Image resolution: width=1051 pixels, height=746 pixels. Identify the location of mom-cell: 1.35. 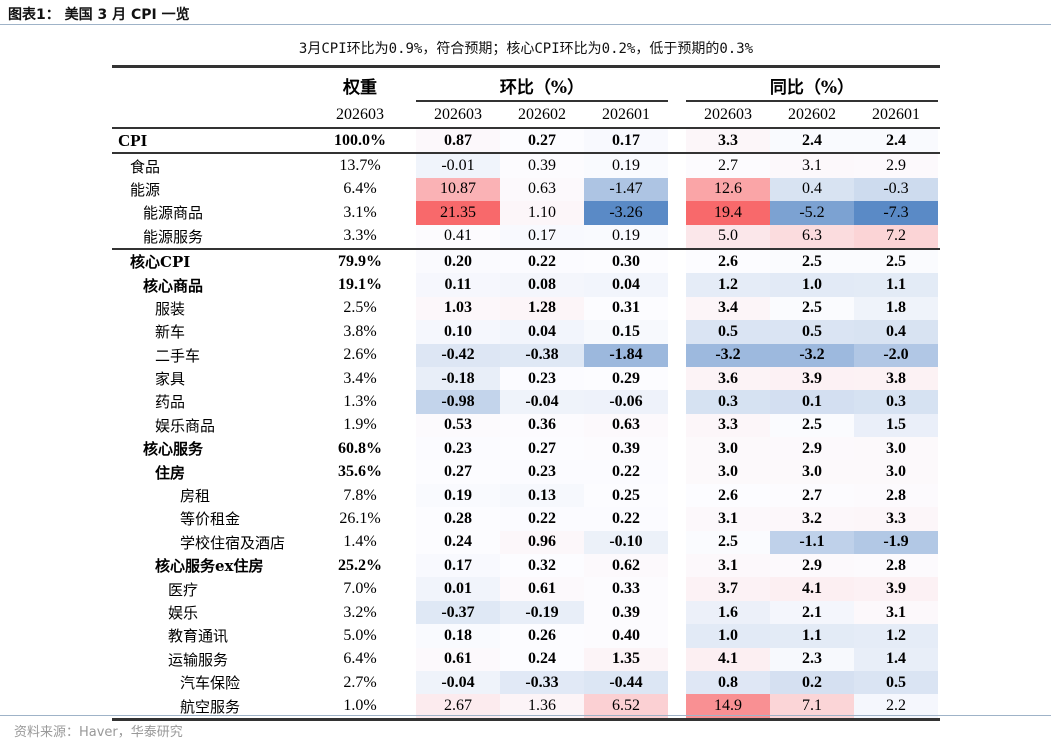
(626, 659).